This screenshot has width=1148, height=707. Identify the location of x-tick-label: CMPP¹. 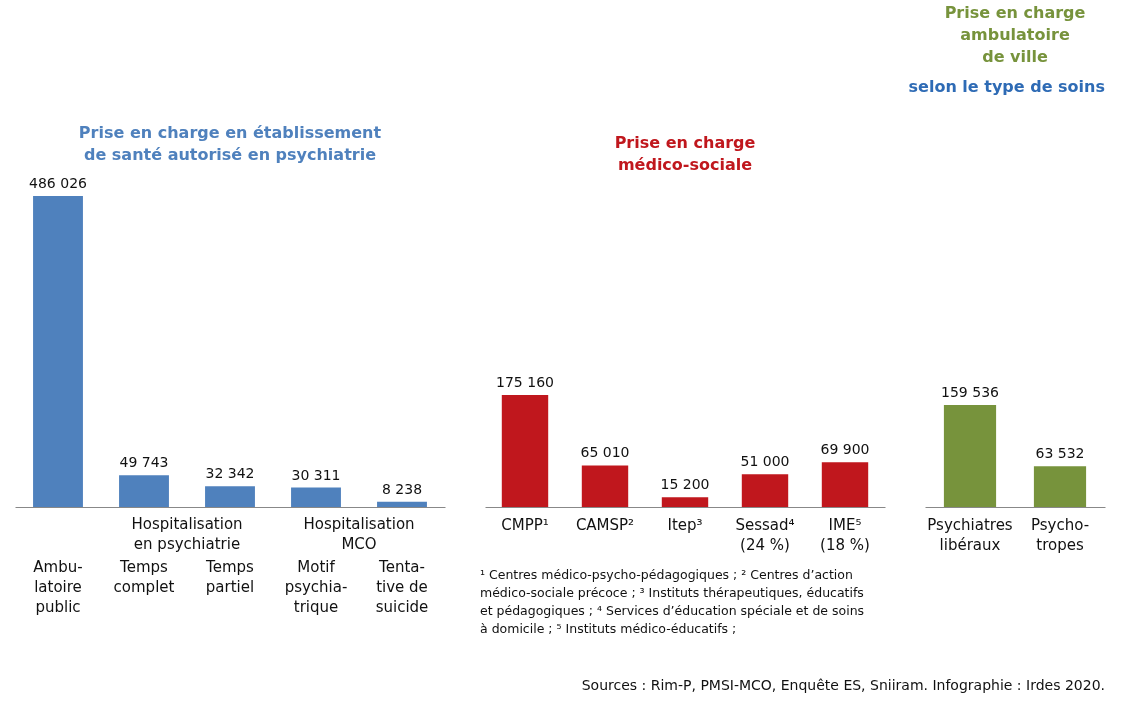
(525, 524).